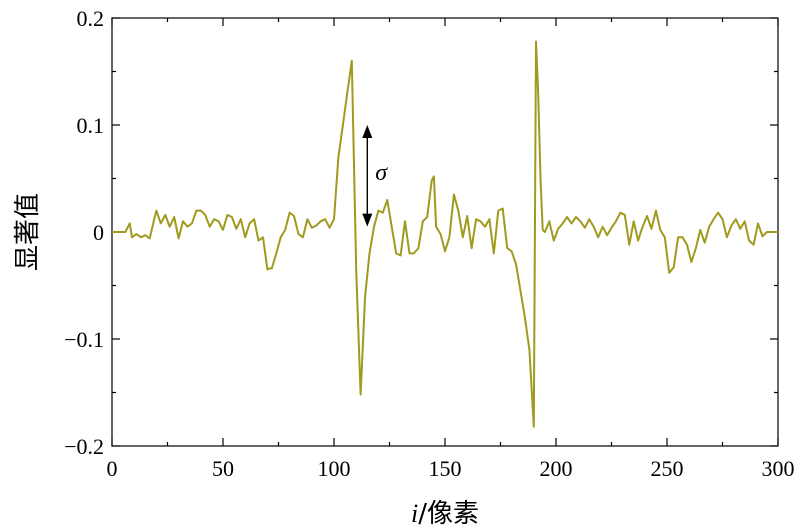 The width and height of the screenshot is (800, 532). I want to click on sigma-arrow-head-top, so click(367, 131).